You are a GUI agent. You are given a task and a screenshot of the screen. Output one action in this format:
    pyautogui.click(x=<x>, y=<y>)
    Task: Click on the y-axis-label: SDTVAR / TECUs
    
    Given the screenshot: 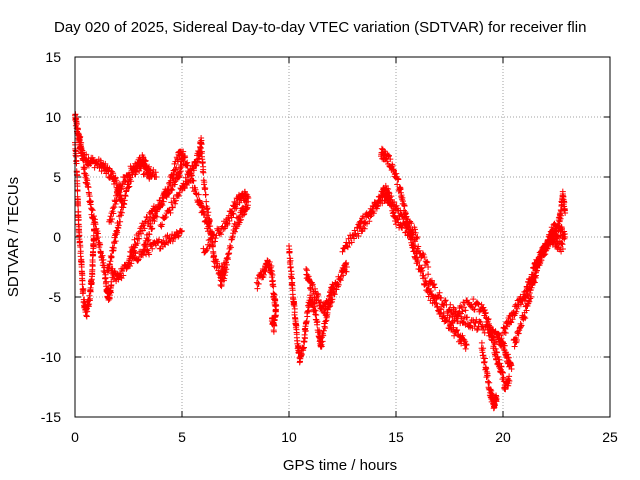 What is the action you would take?
    pyautogui.click(x=13, y=237)
    